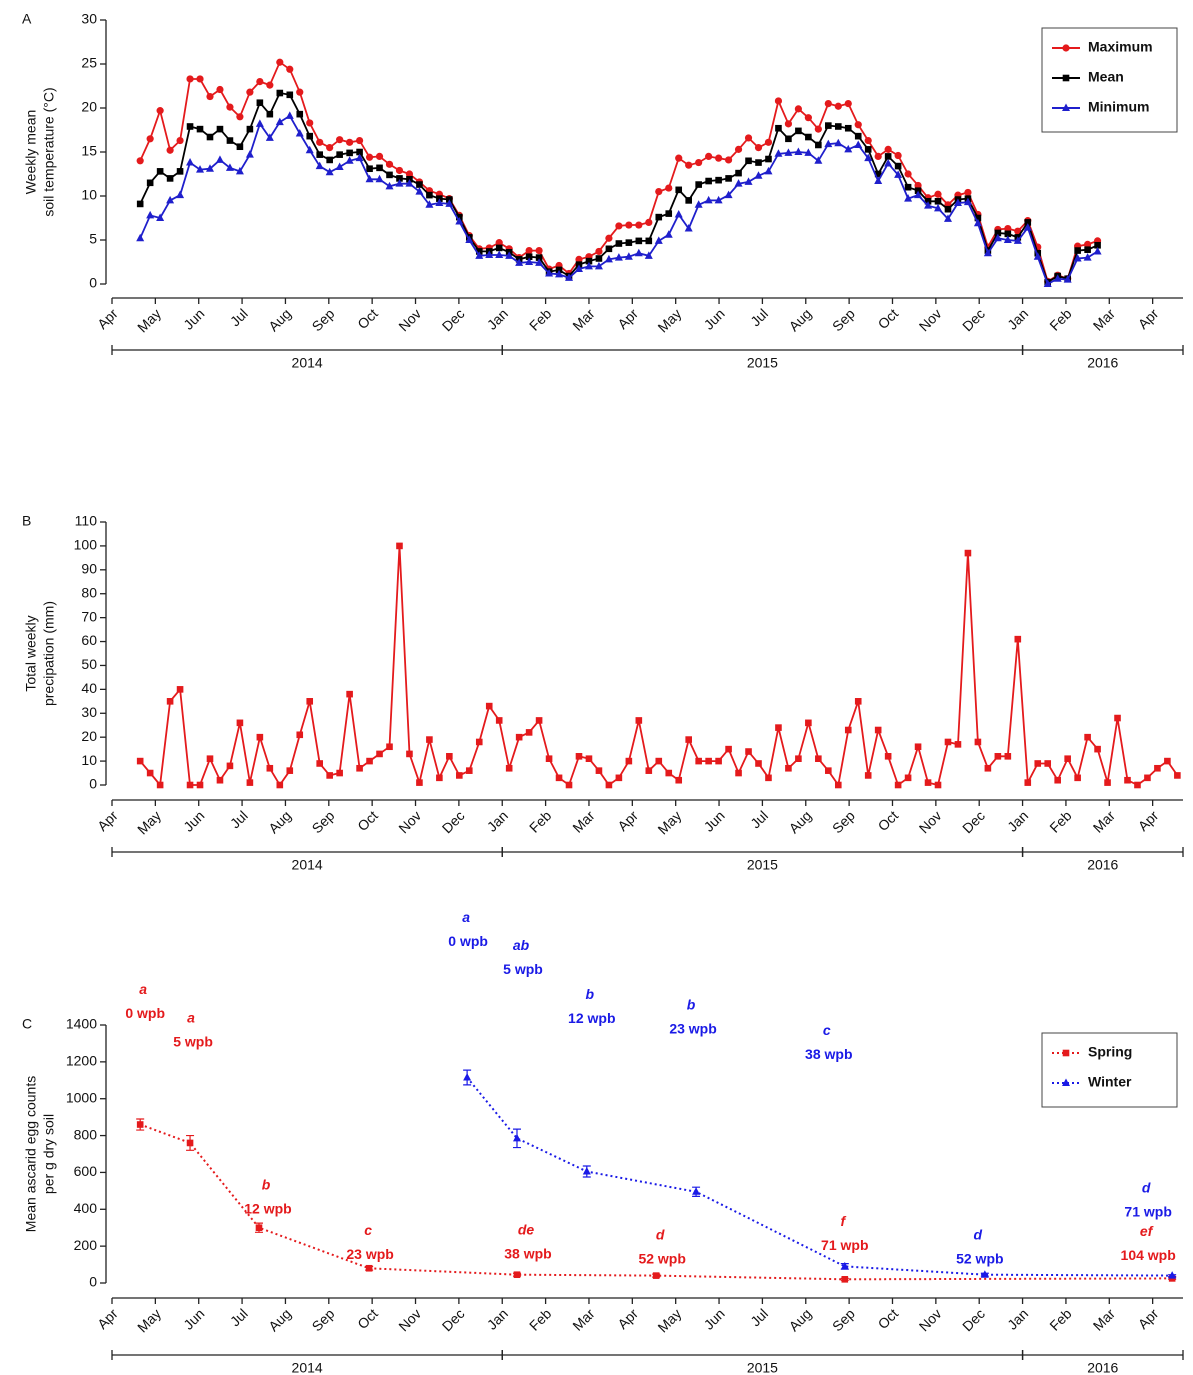  Describe the element at coordinates (26, 521) in the screenshot. I see `panel-label: B` at that location.